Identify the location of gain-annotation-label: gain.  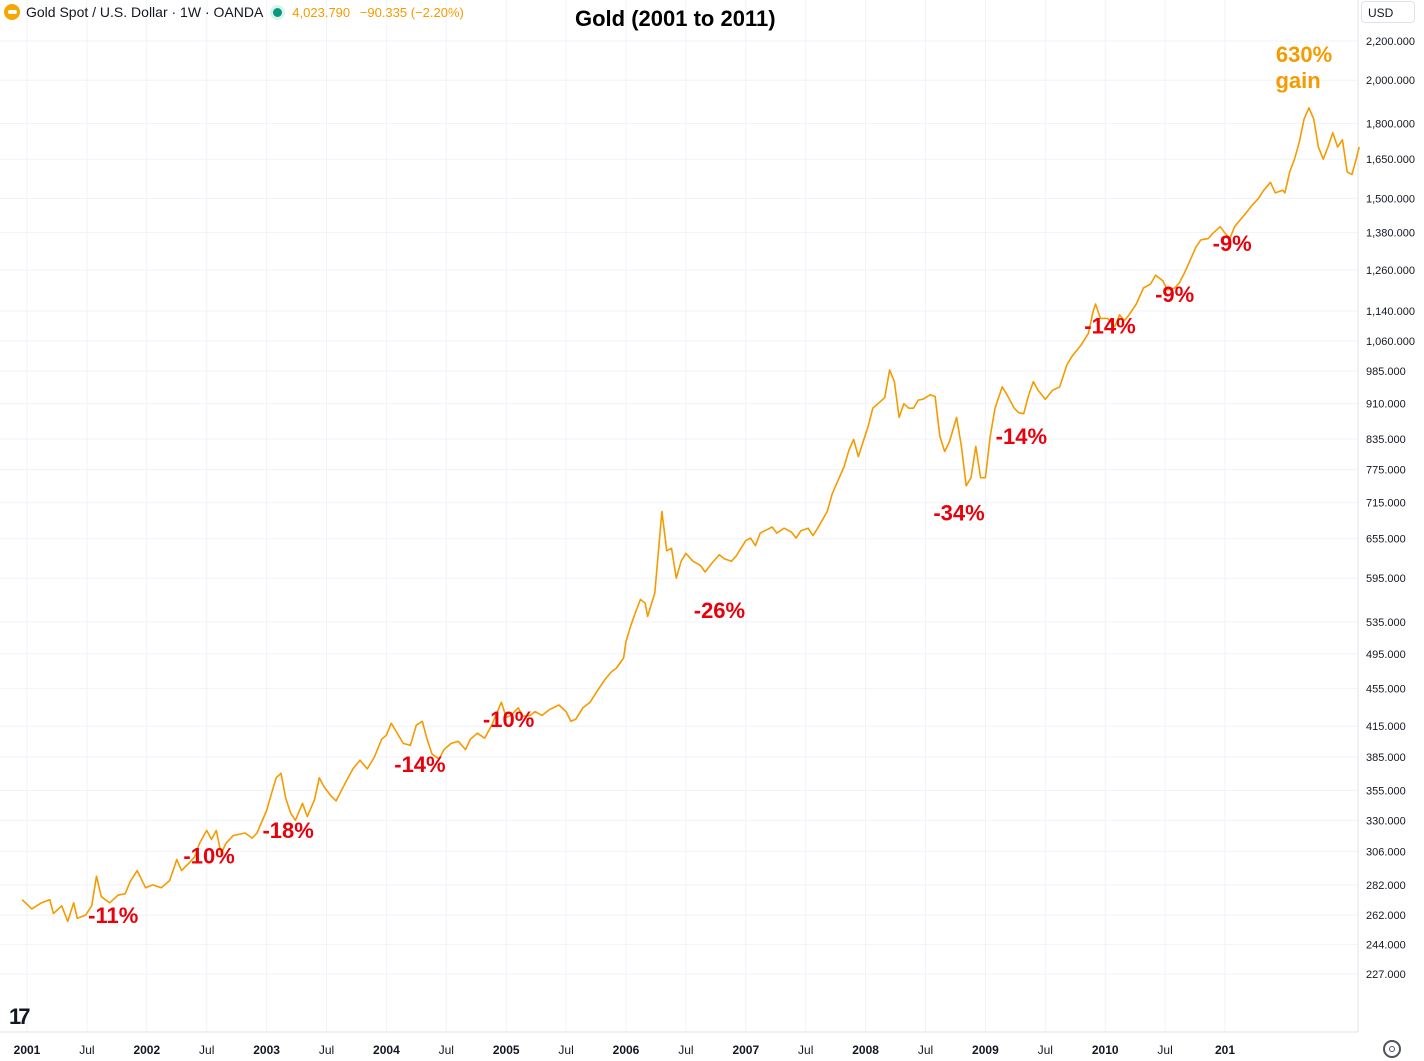
(1297, 80).